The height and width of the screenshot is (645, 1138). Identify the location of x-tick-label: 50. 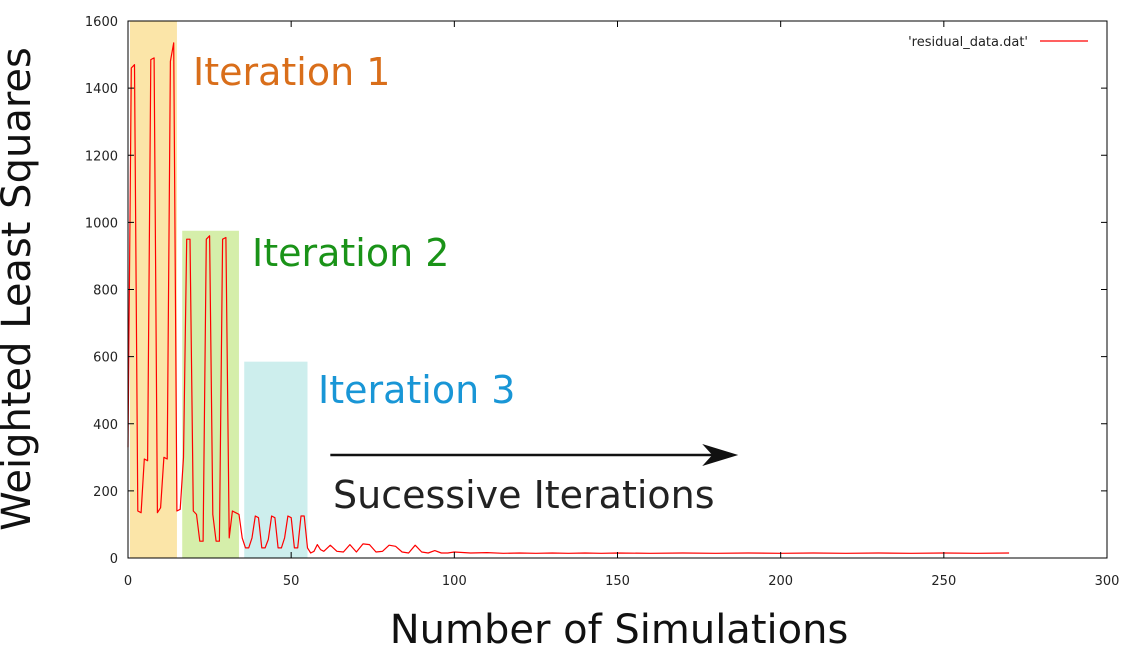
(291, 581).